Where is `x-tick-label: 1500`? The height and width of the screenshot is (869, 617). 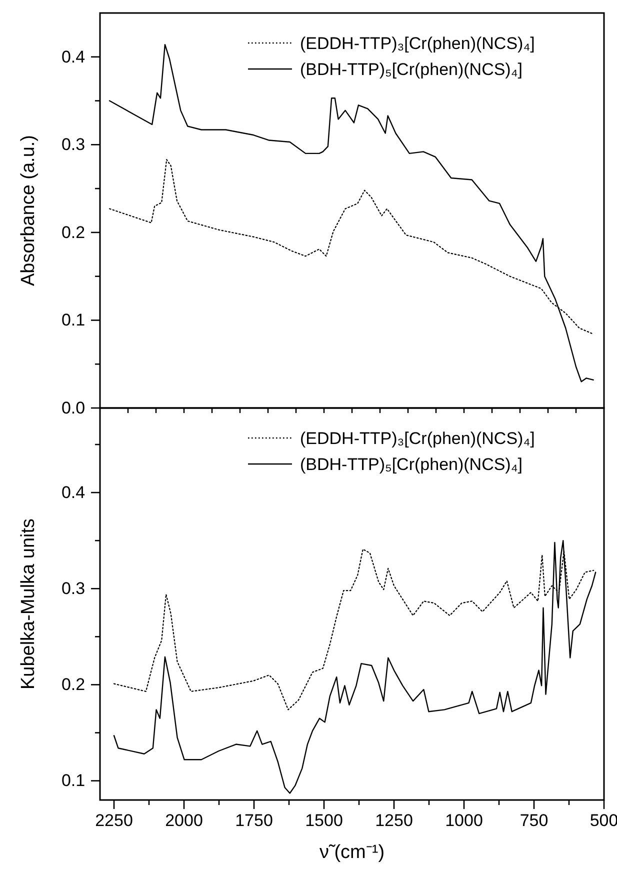
x-tick-label: 1500 is located at coordinates (324, 820).